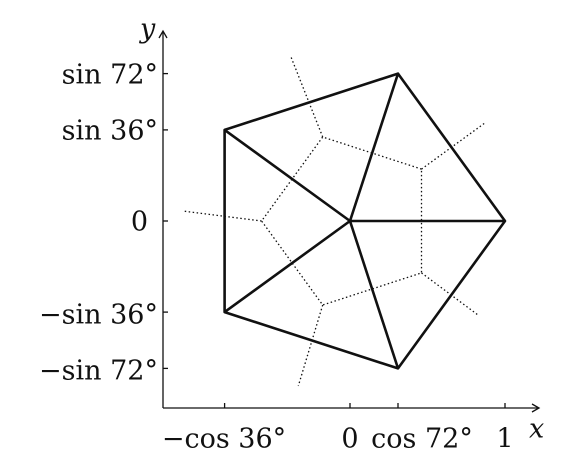 This screenshot has height=465, width=571. Describe the element at coordinates (364, 405) in the screenshot. I see `x-ticks` at that location.